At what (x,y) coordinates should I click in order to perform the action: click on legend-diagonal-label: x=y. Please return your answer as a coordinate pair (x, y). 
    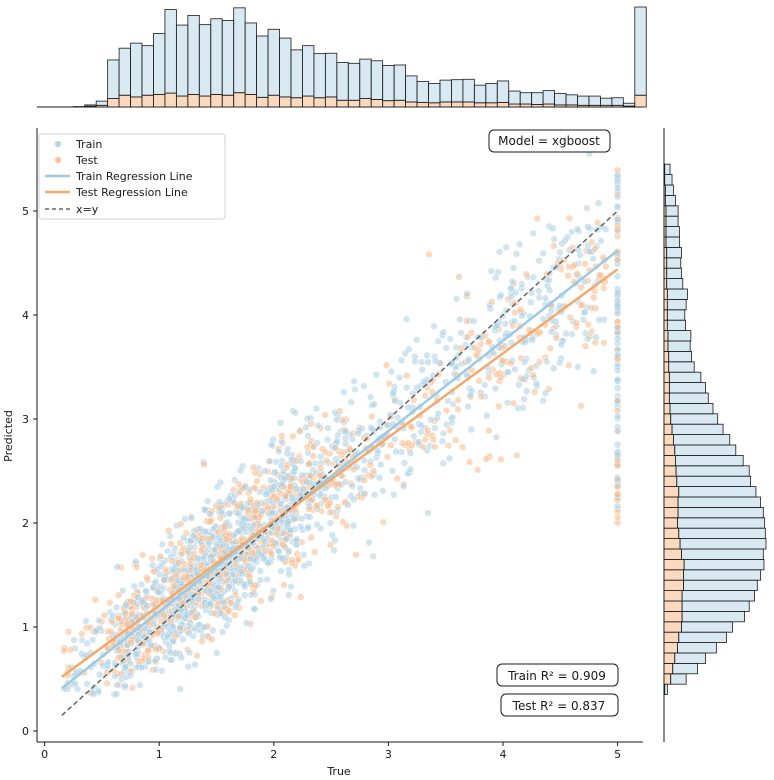
    Looking at the image, I should click on (87, 209).